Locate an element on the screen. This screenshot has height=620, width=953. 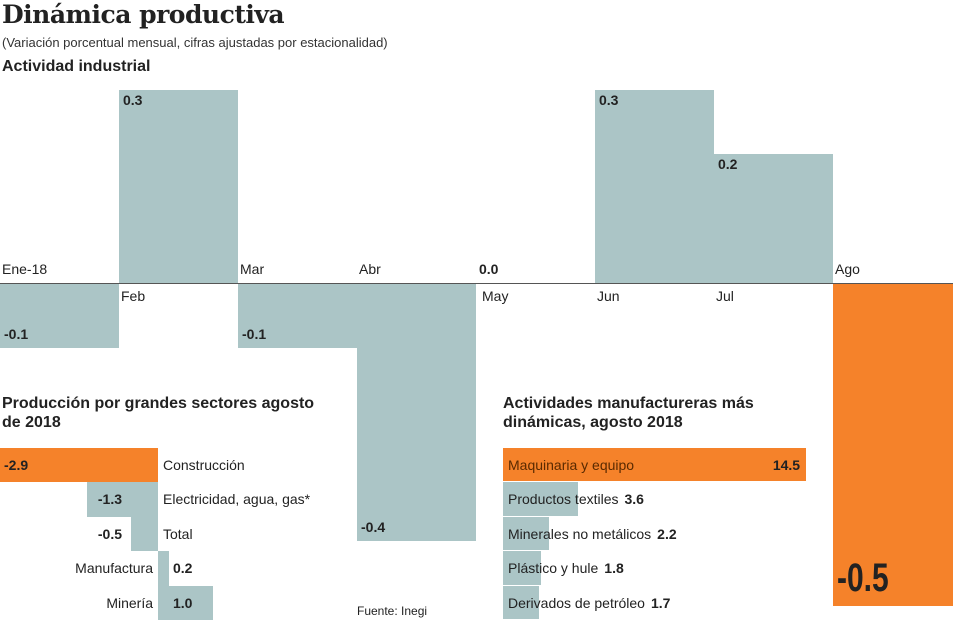
month-label: Ago is located at coordinates (847, 269).